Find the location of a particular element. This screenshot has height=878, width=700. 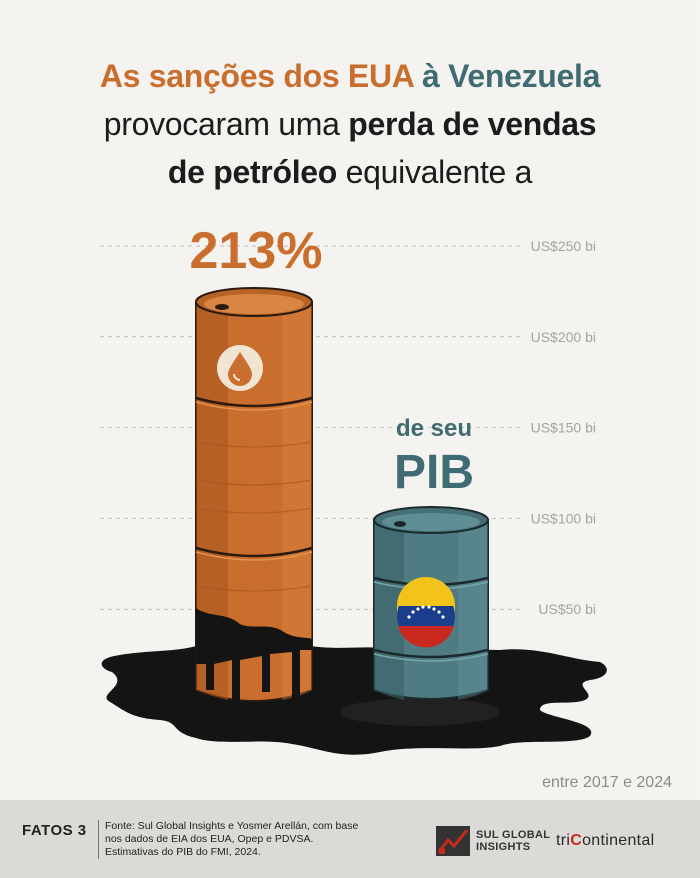

headline-line-2: provocaram uma perda de vendas is located at coordinates (350, 124).